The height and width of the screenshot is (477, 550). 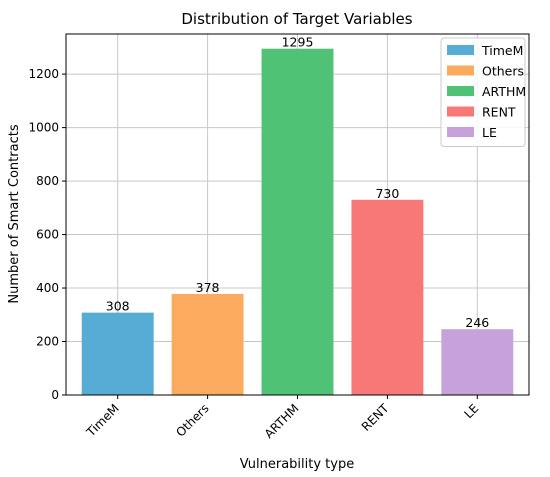 I want to click on bar-LE, so click(x=477, y=362).